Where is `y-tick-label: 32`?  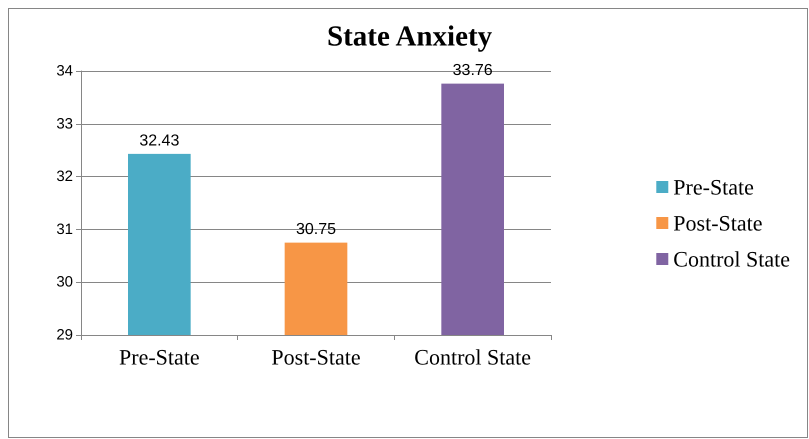
y-tick-label: 32 is located at coordinates (64, 177).